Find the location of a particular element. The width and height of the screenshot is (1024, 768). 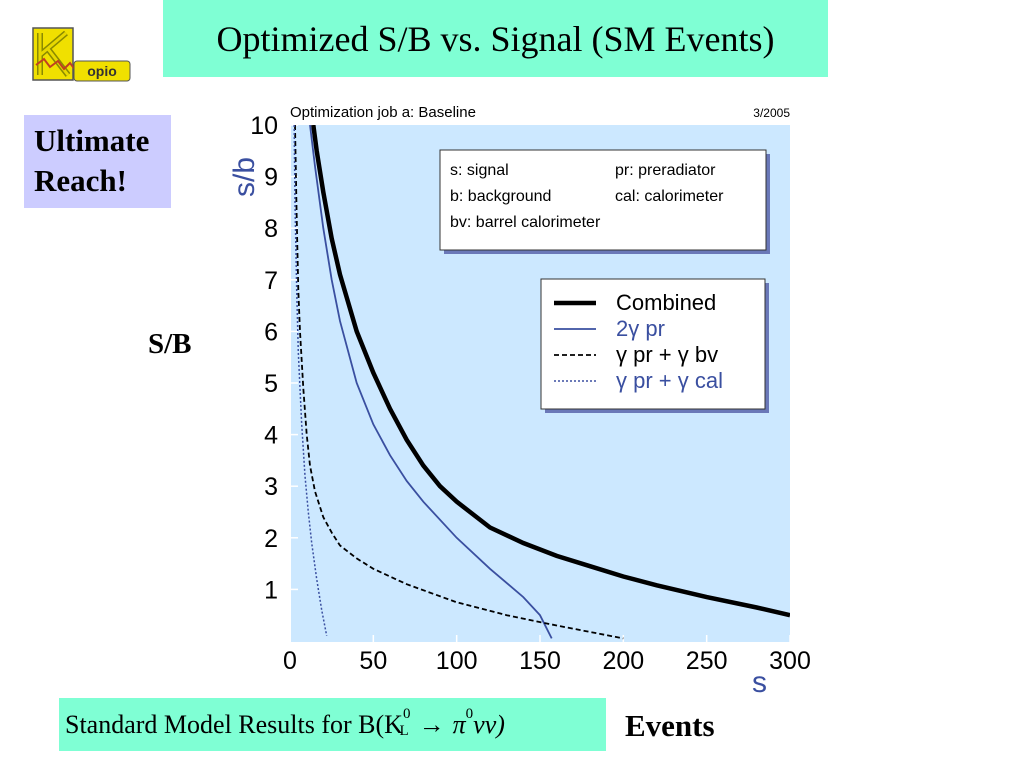

footer-arrow: → is located at coordinates (431, 724).